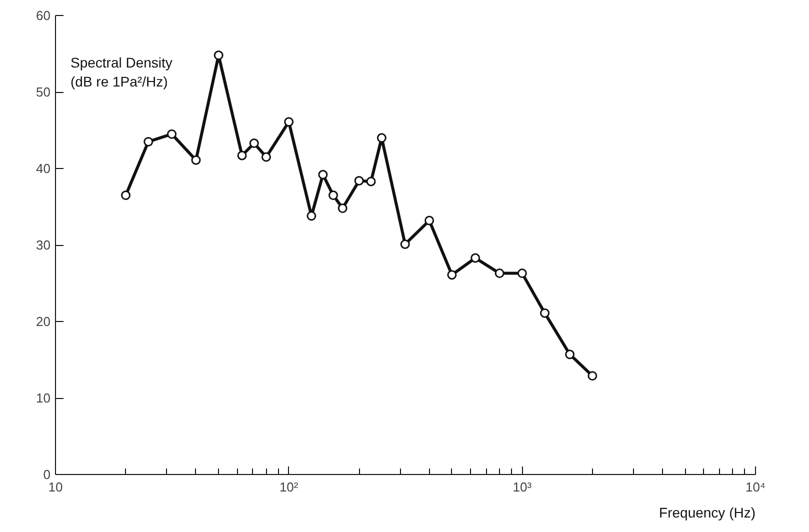 The image size is (809, 532). I want to click on y-tick-label: 40, so click(43, 168).